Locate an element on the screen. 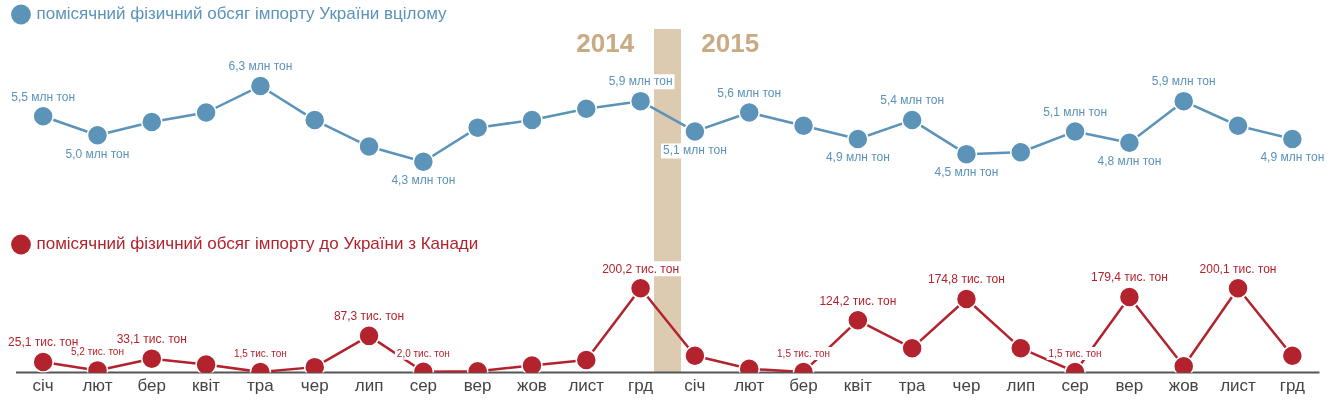 The image size is (1331, 403). data-label: 5,2 тис. тон is located at coordinates (97, 352).